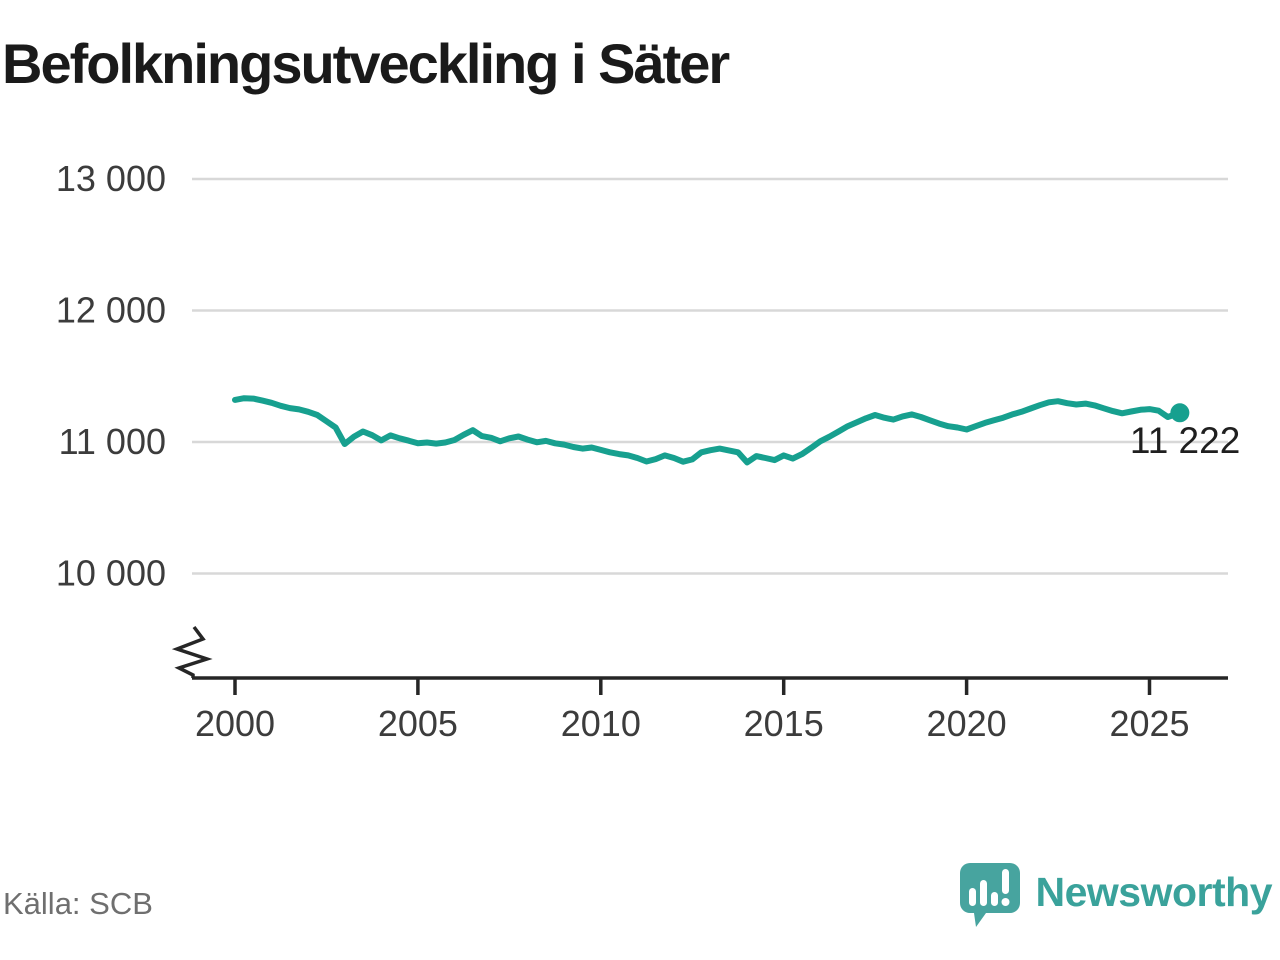 The height and width of the screenshot is (960, 1280). I want to click on population-line, so click(707, 430).